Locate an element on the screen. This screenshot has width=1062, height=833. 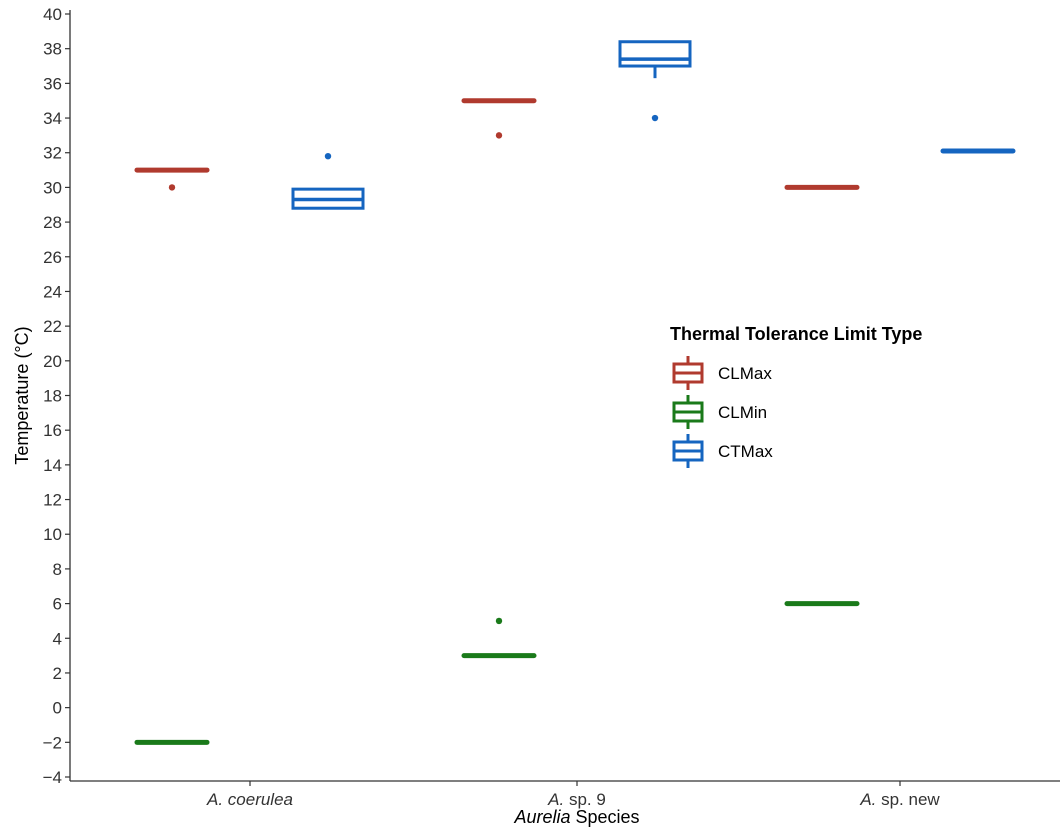
x-tick-label: A. coerulea is located at coordinates (249, 799).